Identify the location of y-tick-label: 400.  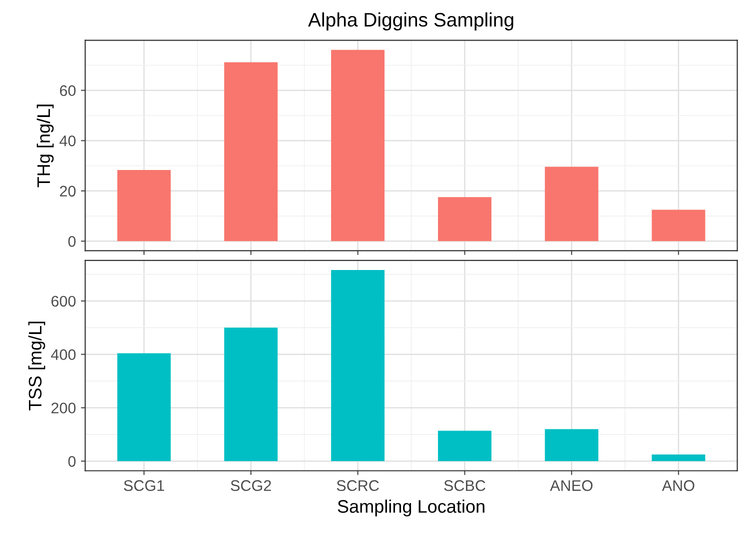
(63, 354).